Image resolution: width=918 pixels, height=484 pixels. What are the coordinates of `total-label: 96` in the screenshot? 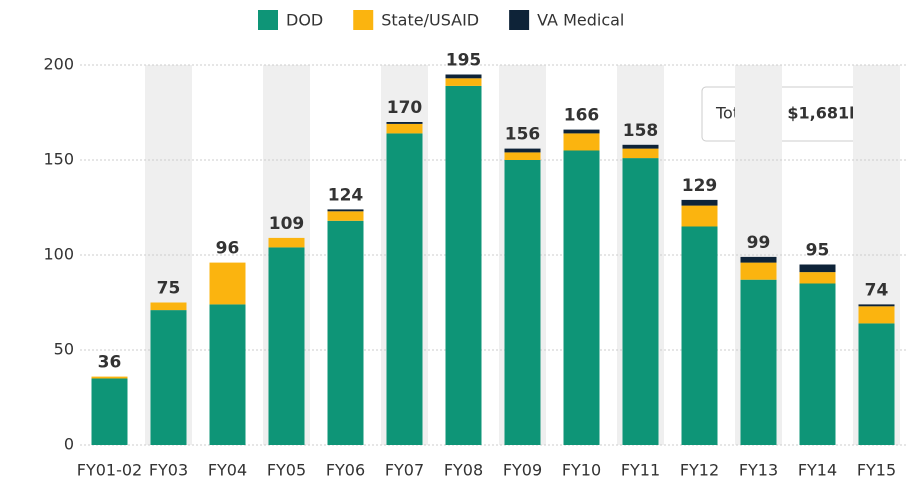 It's located at (228, 249).